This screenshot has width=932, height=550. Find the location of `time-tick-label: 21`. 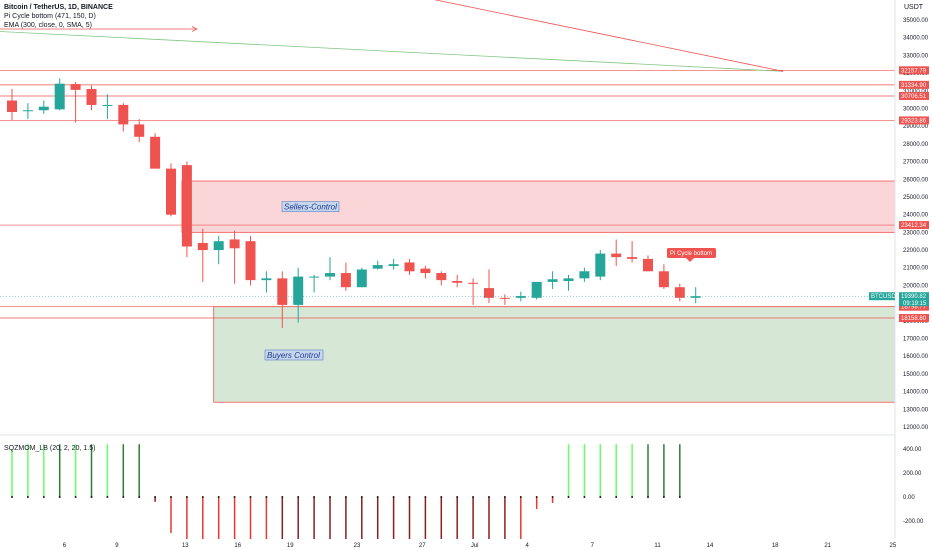

time-tick-label: 21 is located at coordinates (827, 546).